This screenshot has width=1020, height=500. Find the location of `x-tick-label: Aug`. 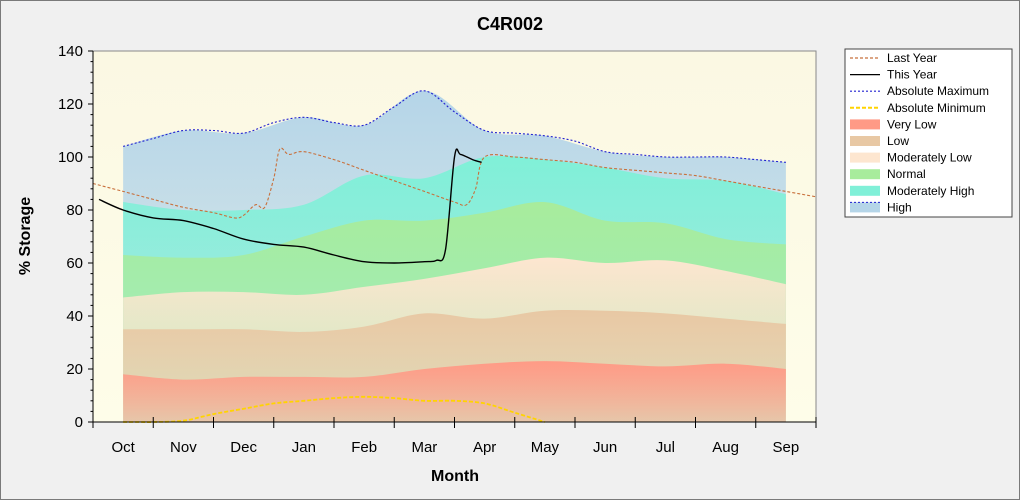

x-tick-label: Aug is located at coordinates (725, 447).